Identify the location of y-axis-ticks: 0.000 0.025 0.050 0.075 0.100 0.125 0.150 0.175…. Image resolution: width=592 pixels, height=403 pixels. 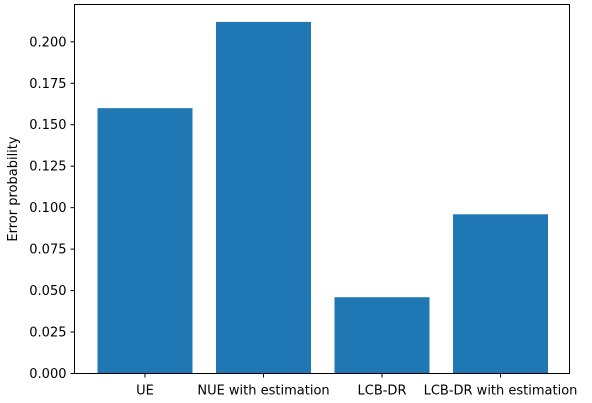
(52, 208).